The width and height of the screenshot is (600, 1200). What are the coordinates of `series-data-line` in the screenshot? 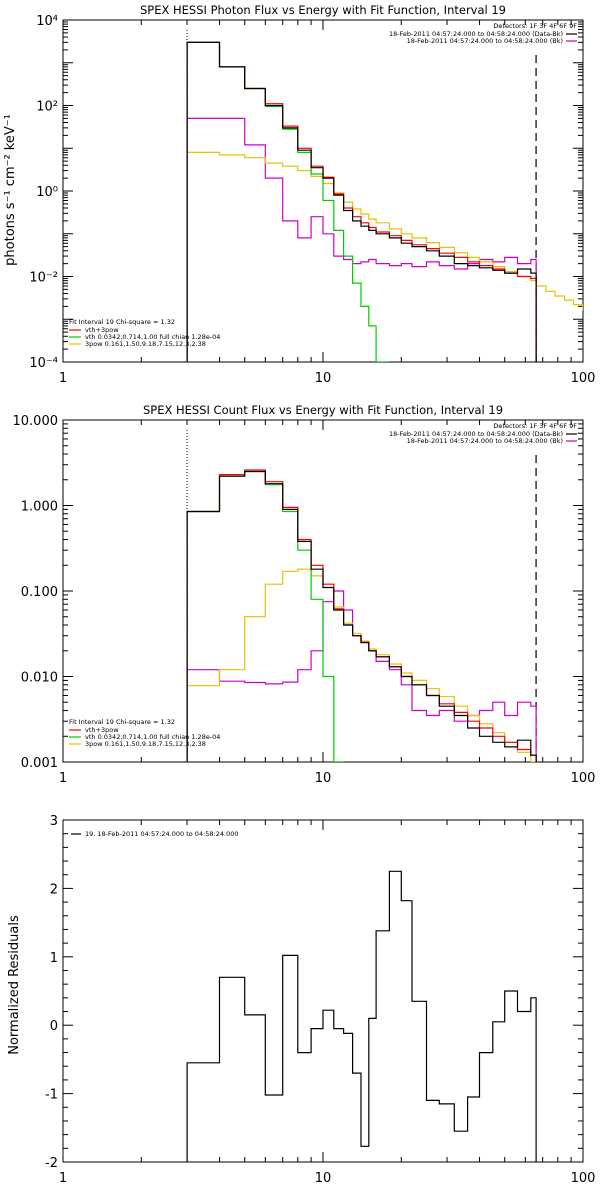 It's located at (361, 1016).